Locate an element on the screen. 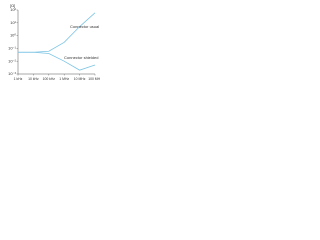 The image size is (320, 240). x-tick-label: 1 MHz is located at coordinates (64, 79).